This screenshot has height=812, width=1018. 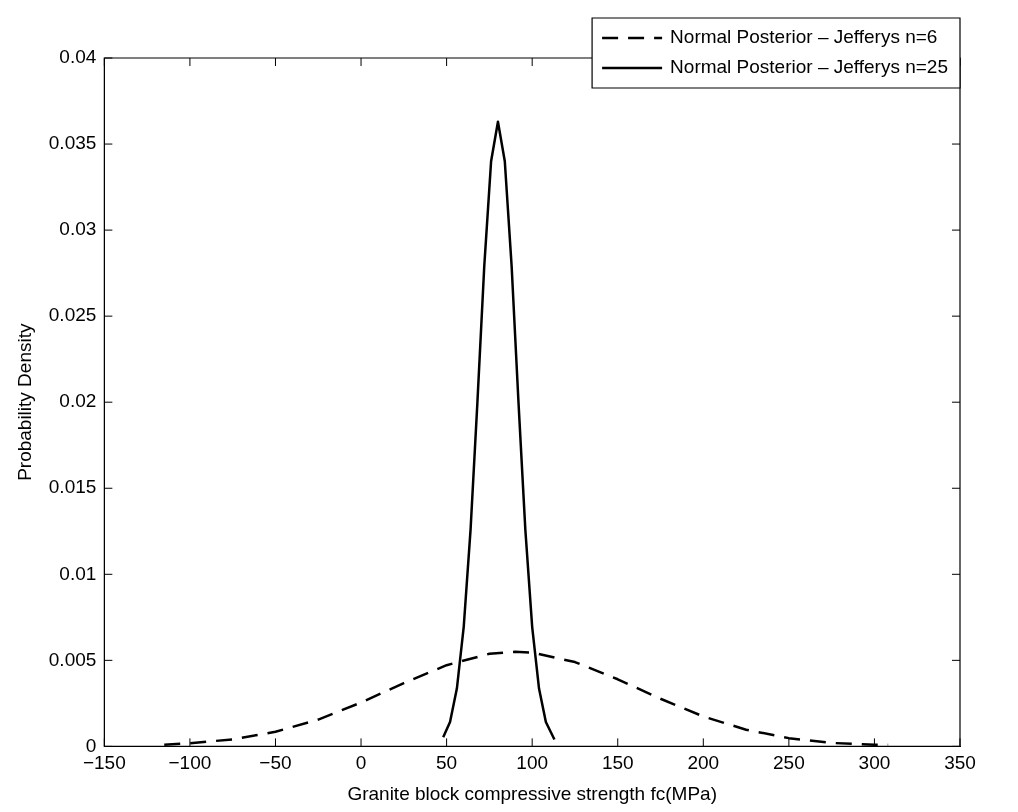 What do you see at coordinates (703, 763) in the screenshot?
I see `x-tick-label: 200` at bounding box center [703, 763].